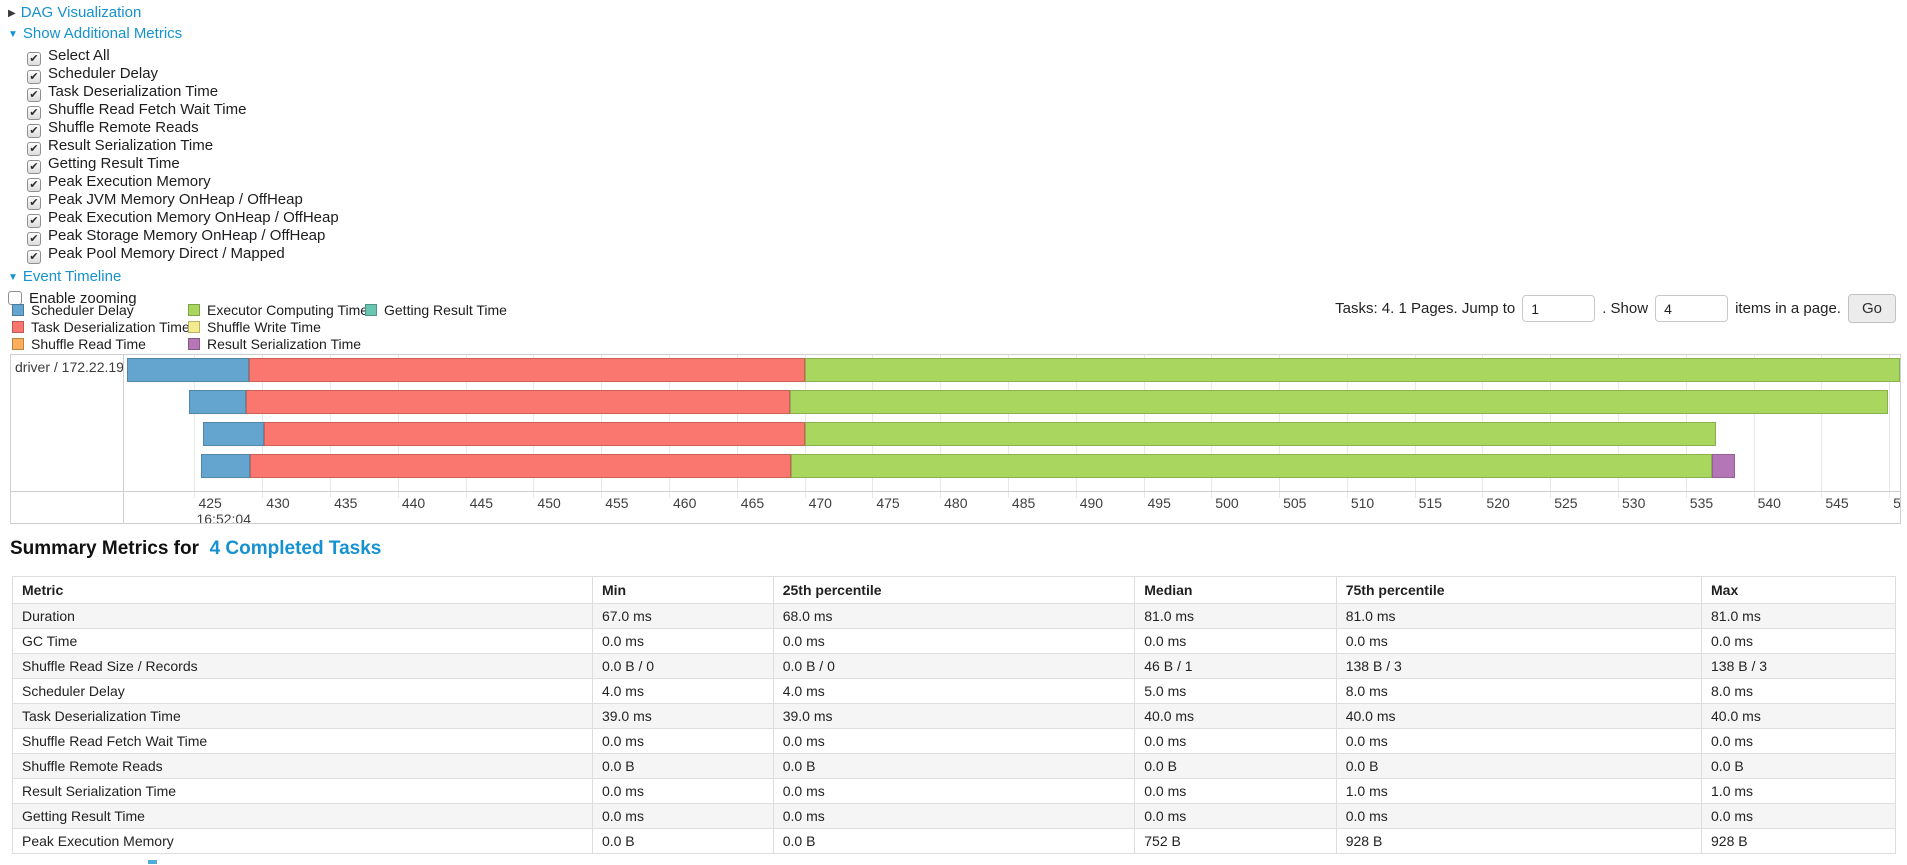  I want to click on axis-tick-label: 540, so click(1769, 503).